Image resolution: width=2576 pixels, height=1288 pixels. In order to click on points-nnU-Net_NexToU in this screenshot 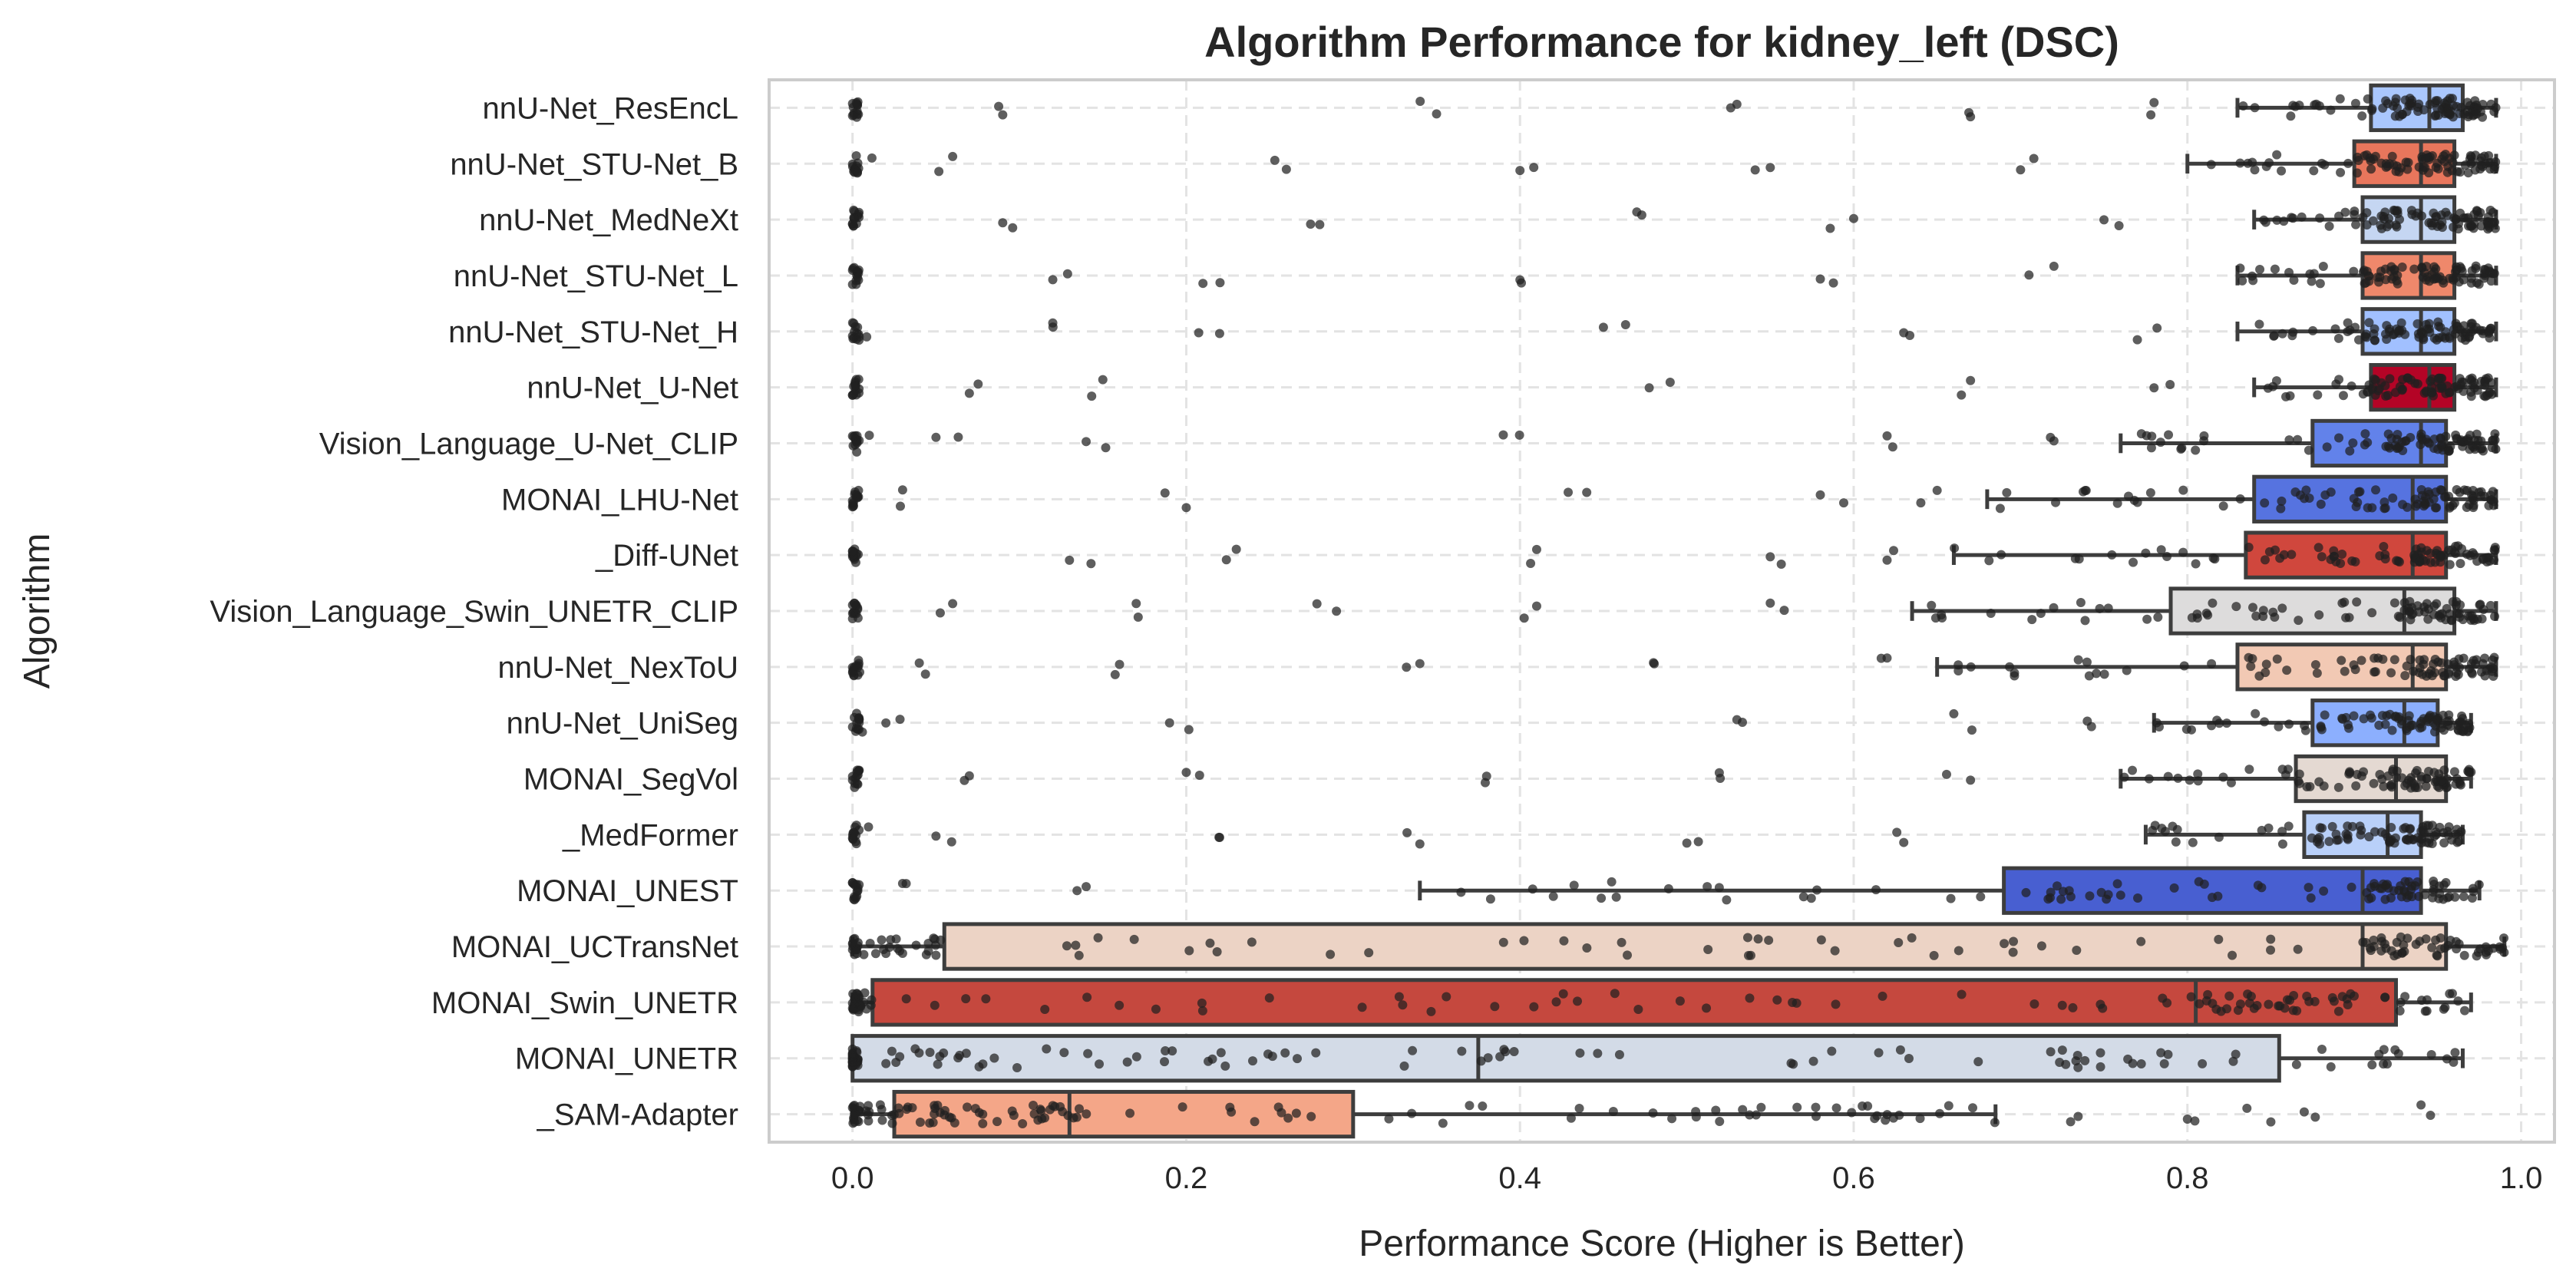, I will do `click(1673, 667)`.